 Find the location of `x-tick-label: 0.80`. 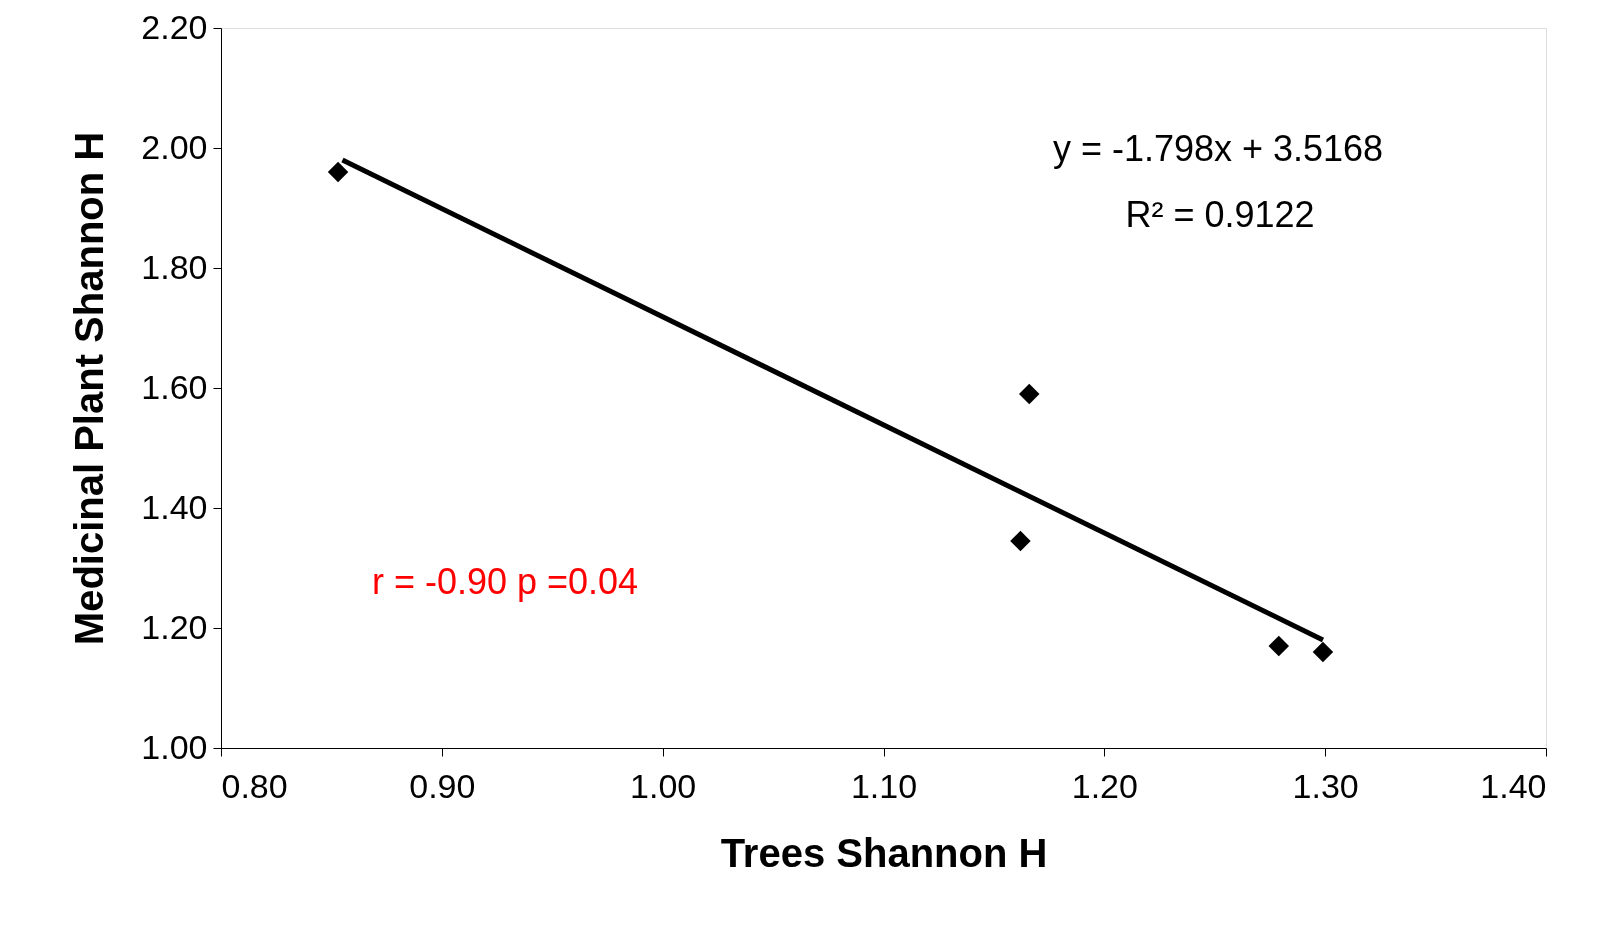

x-tick-label: 0.80 is located at coordinates (254, 785).